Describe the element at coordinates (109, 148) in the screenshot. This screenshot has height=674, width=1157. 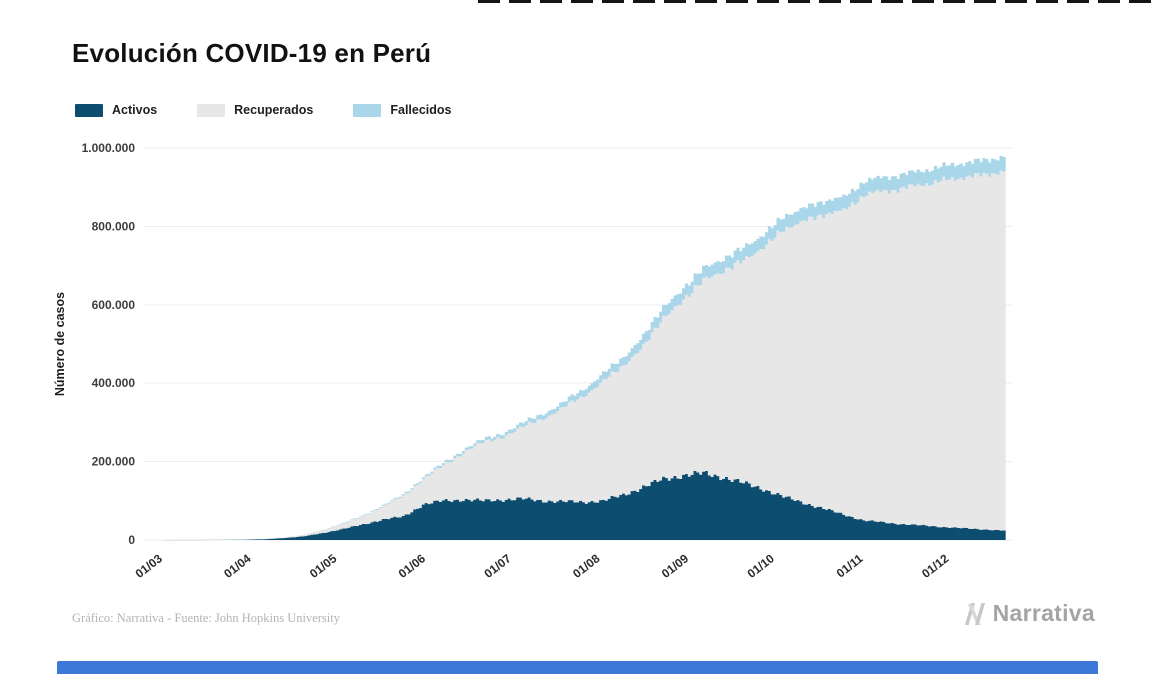
I see `y-tick-label: 1.000.000` at that location.